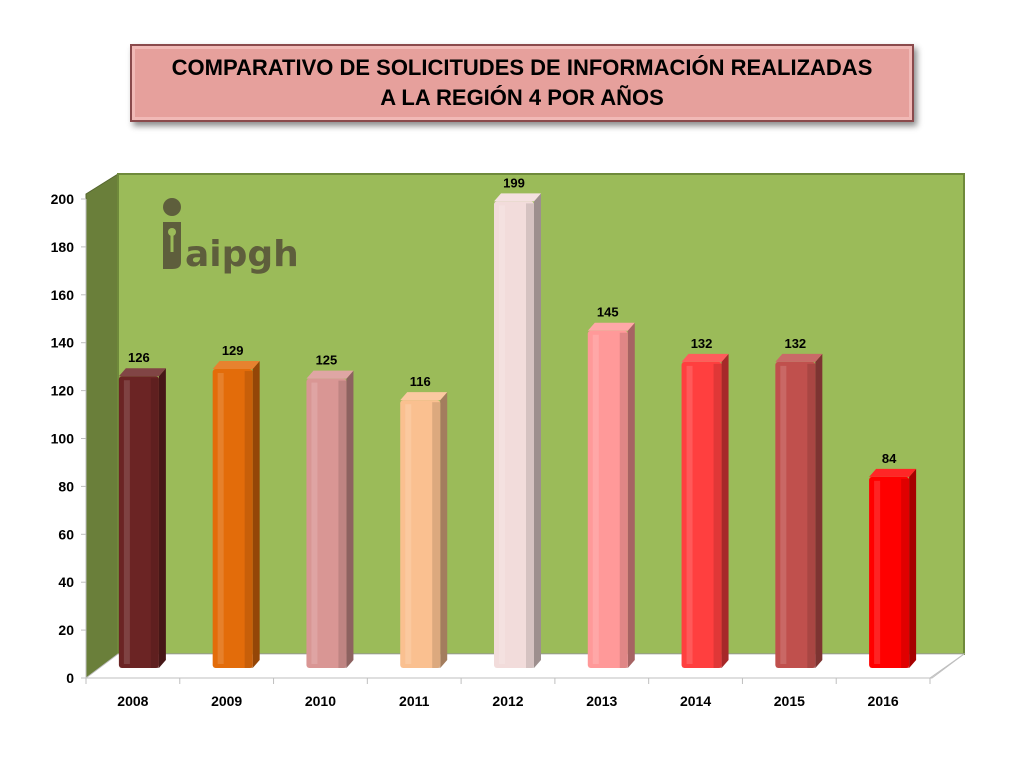 This screenshot has width=1024, height=768. What do you see at coordinates (795, 343) in the screenshot?
I see `data-label-2015: 132` at bounding box center [795, 343].